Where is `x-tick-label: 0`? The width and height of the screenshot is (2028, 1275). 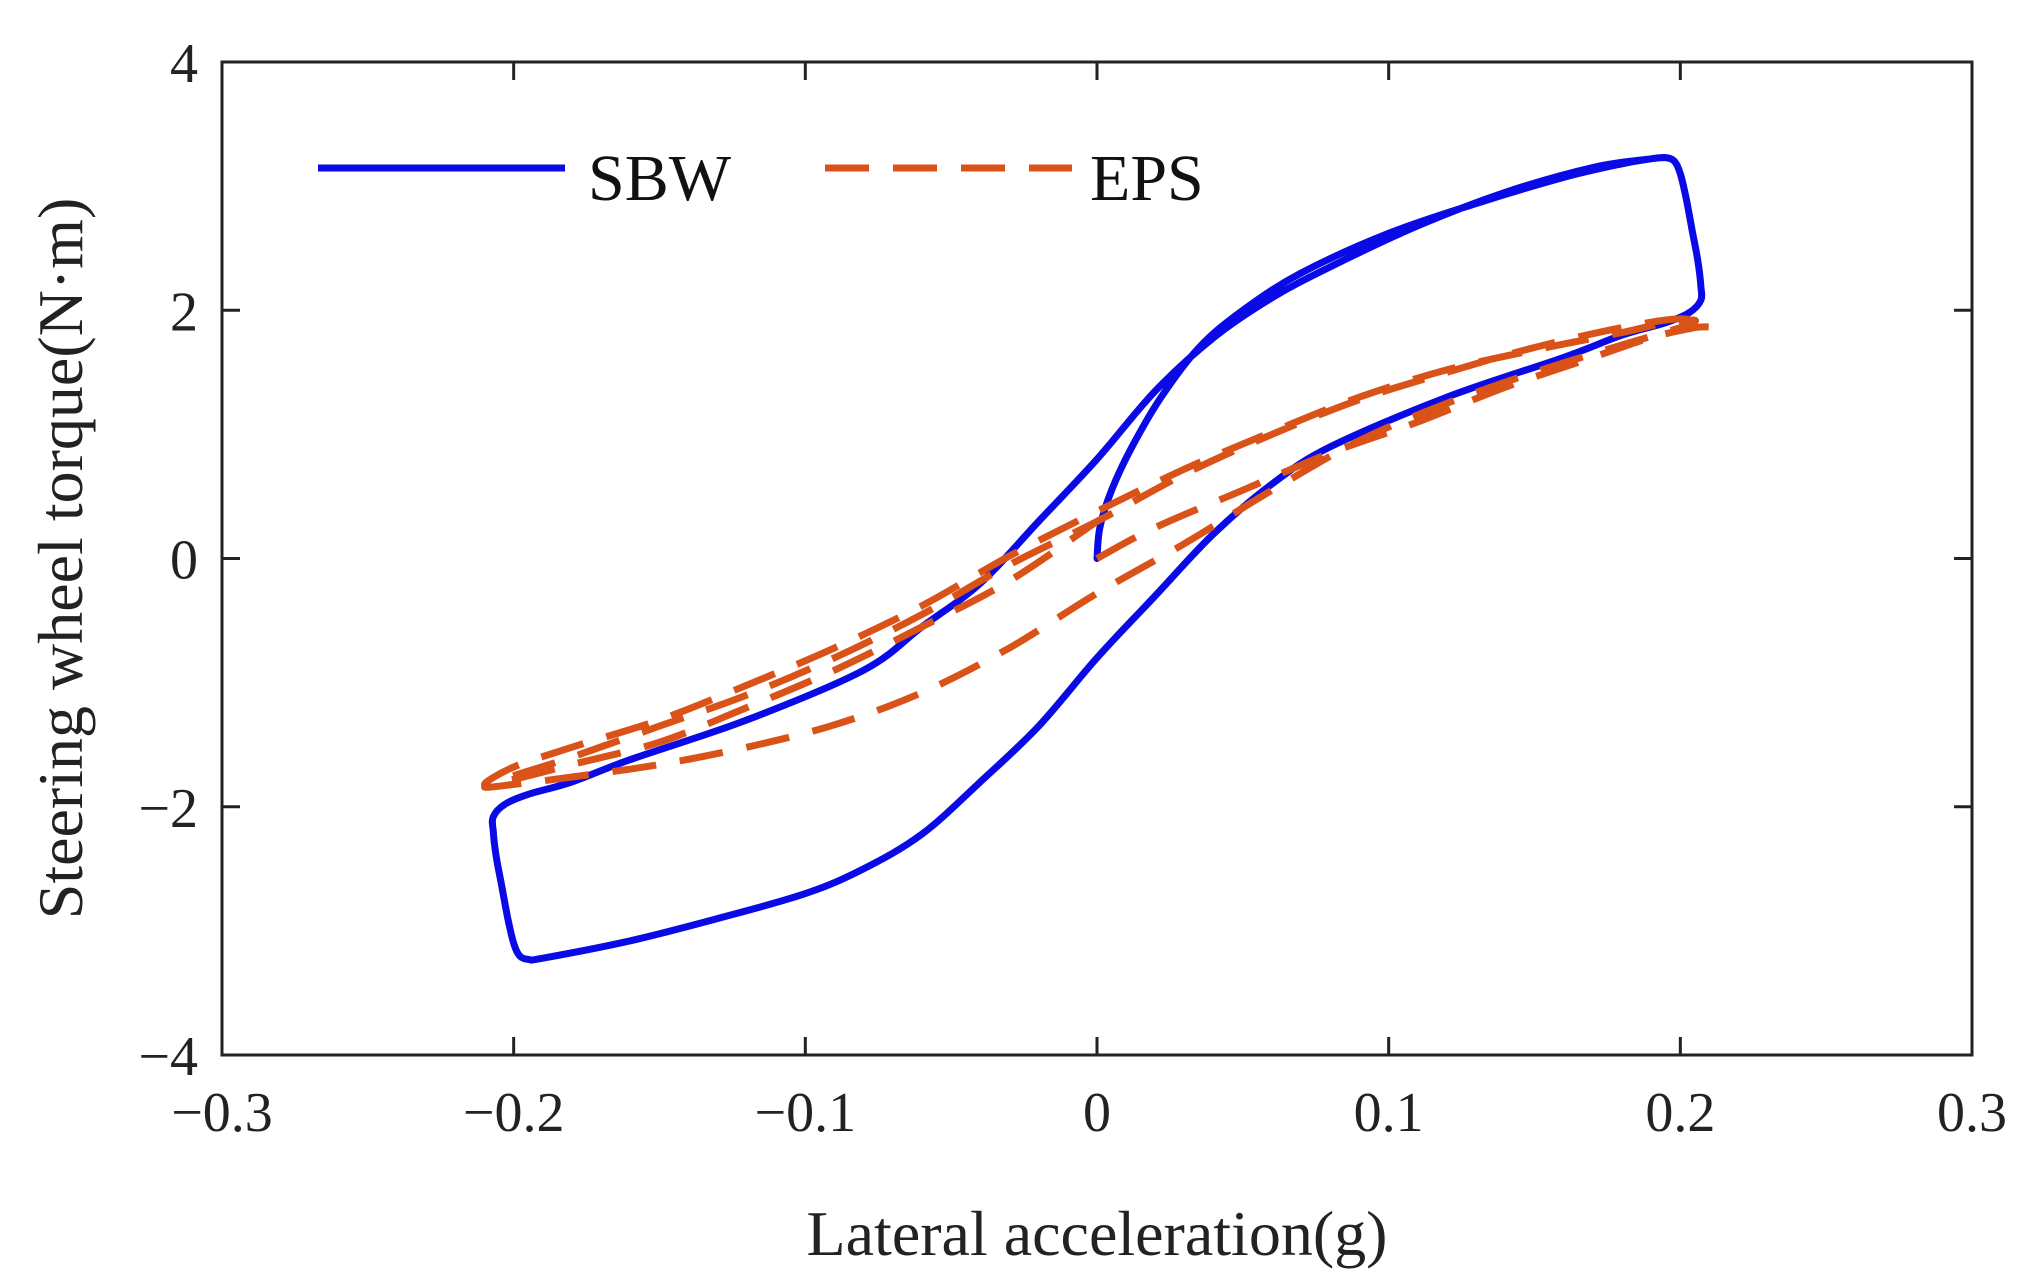
x-tick-label: 0 is located at coordinates (1097, 1113).